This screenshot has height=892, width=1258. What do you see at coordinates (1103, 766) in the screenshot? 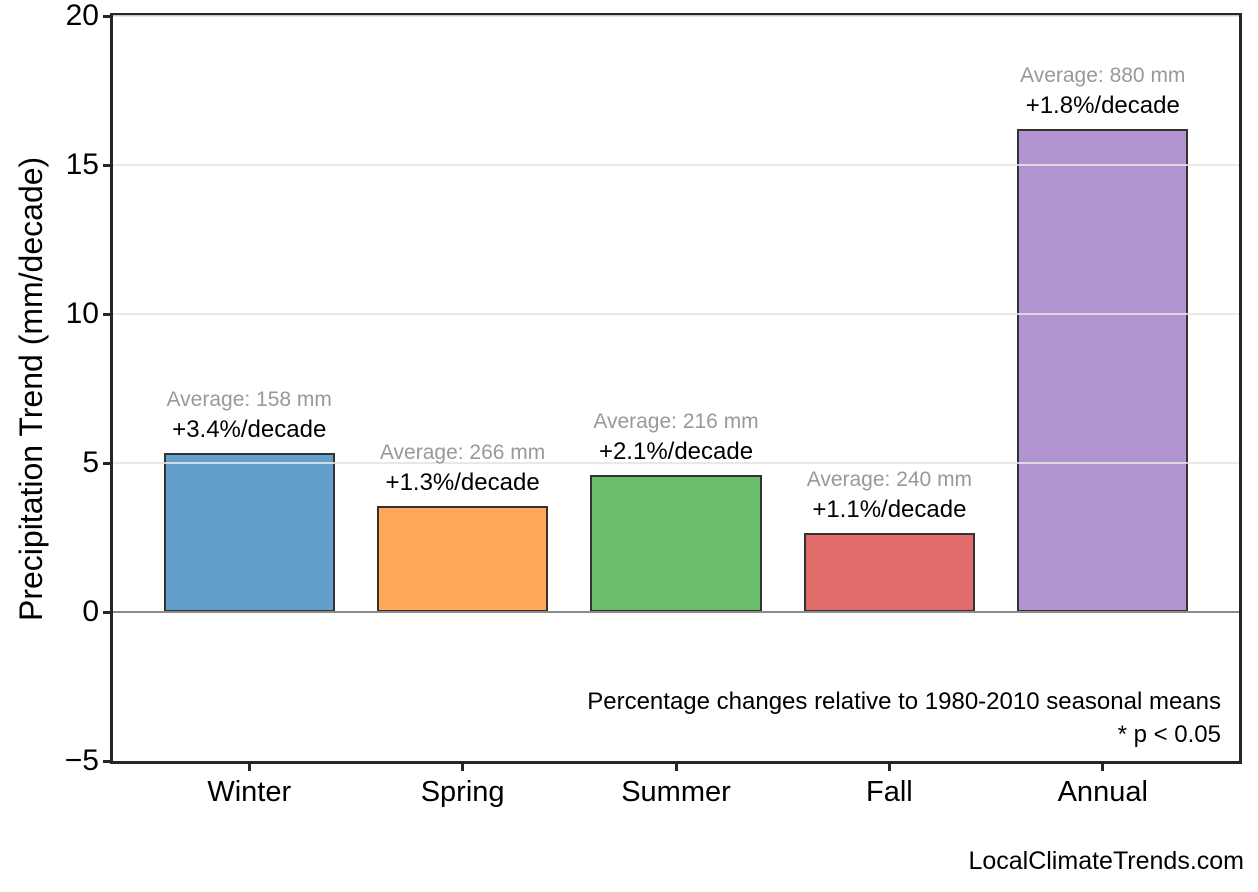
I see `x-axis-tick-annual` at bounding box center [1103, 766].